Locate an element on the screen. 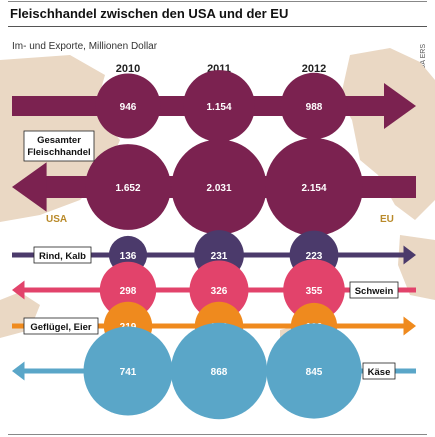 The image size is (435, 437). series-2-value-2011: 2.031 is located at coordinates (218, 188).